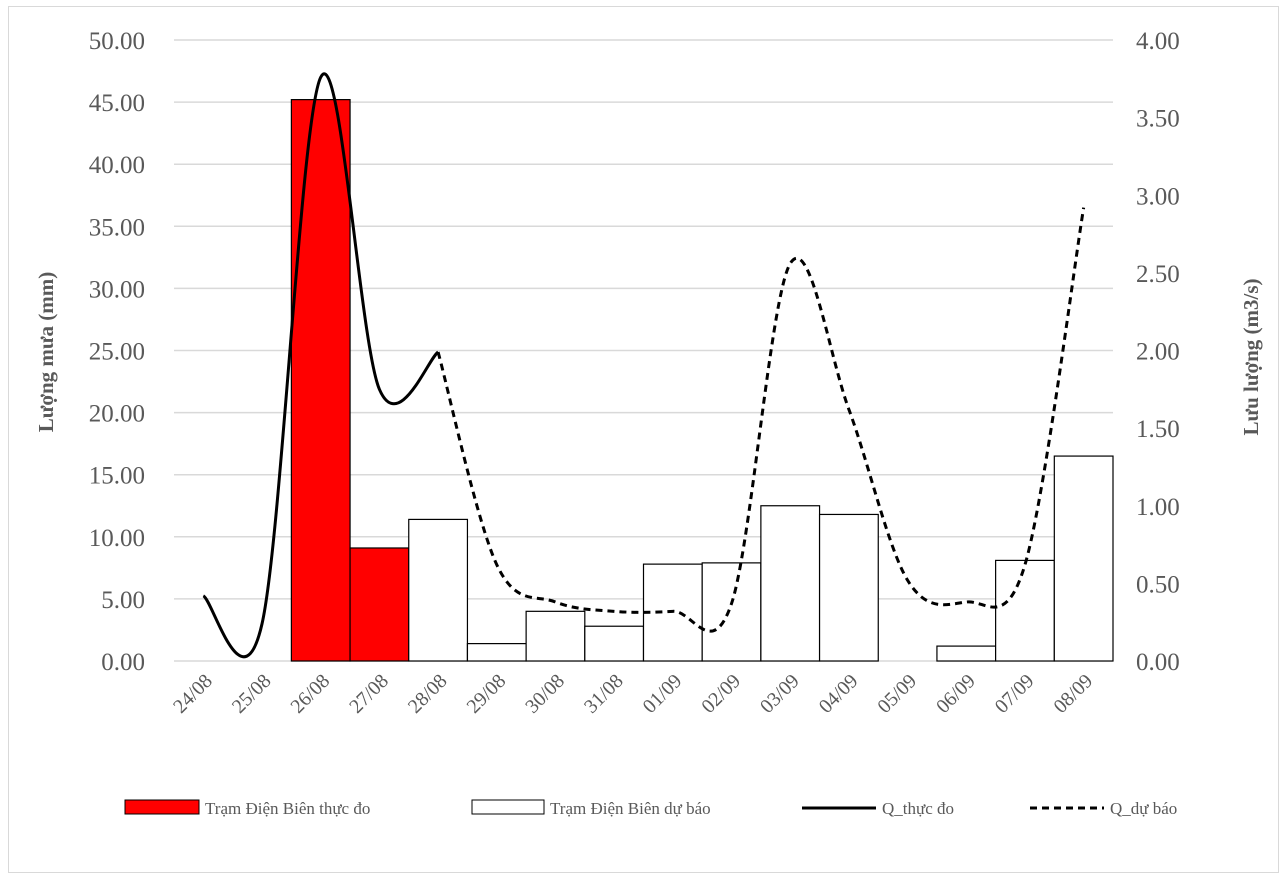 The image size is (1285, 879). What do you see at coordinates (46, 352) in the screenshot?
I see `left-axis-title: Lượng mưa (mm)` at bounding box center [46, 352].